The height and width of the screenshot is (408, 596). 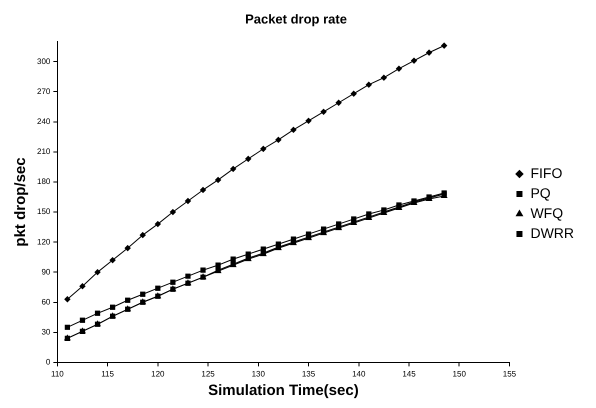 I want to click on legend-label: PQ, so click(x=540, y=192).